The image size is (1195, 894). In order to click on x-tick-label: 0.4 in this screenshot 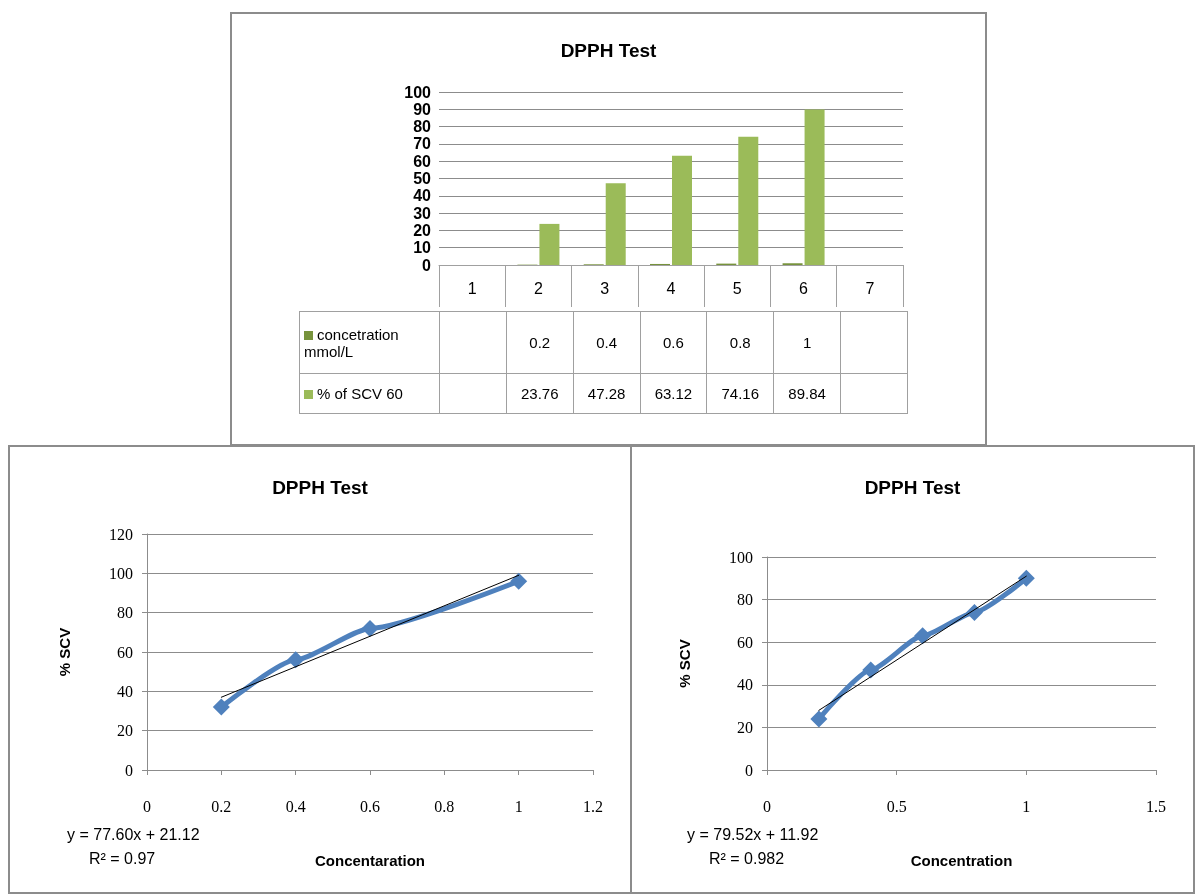, I will do `click(295, 806)`.